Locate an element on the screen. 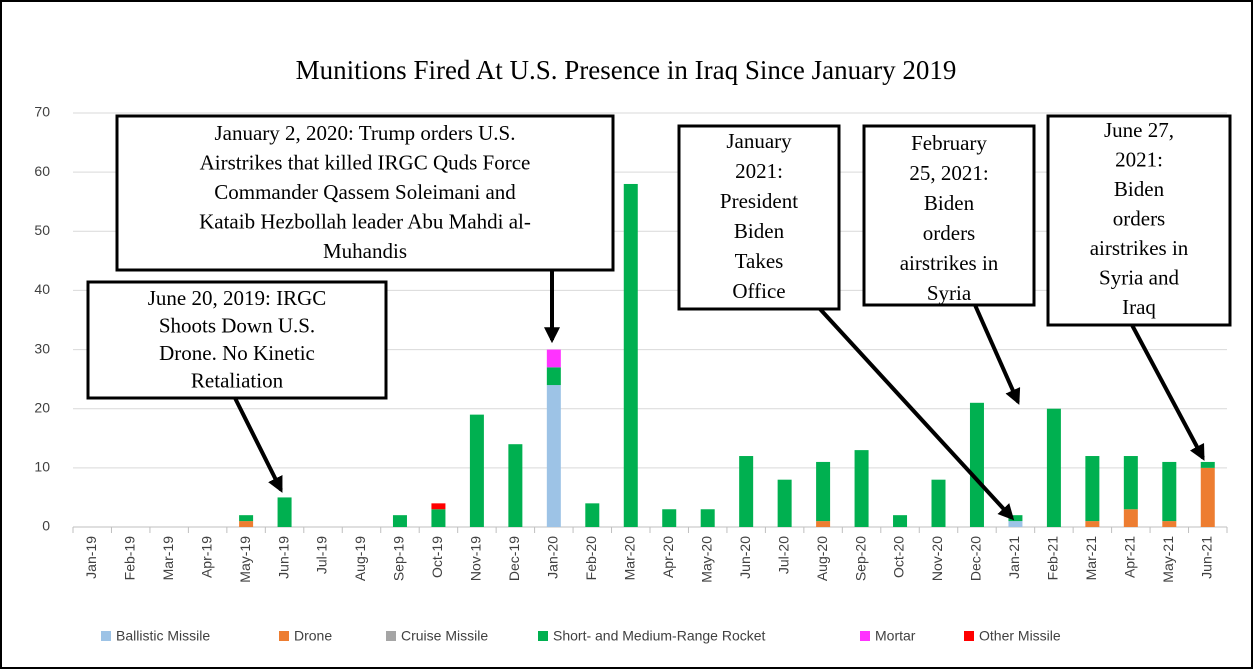 Image resolution: width=1253 pixels, height=669 pixels. legend-label: Cruise Missile is located at coordinates (444, 636).